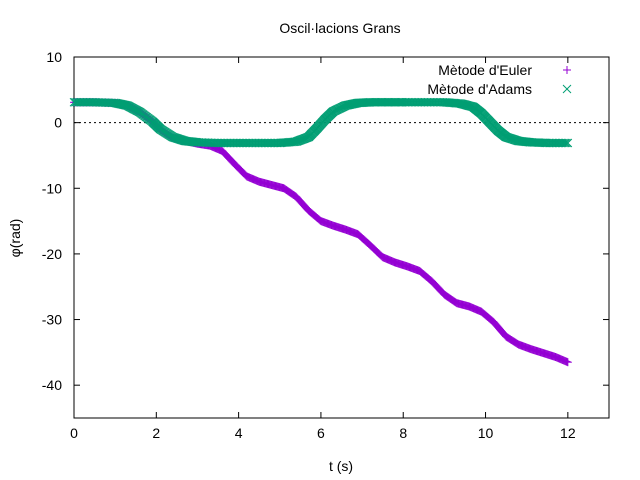 This screenshot has height=480, width=640. I want to click on x-tick-label: 6, so click(321, 433).